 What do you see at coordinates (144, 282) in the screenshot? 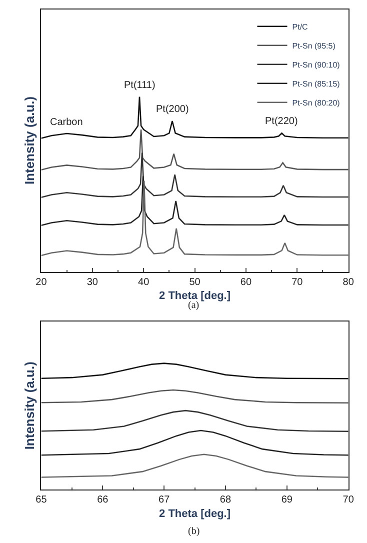
I see `x-tick-label: 40` at bounding box center [144, 282].